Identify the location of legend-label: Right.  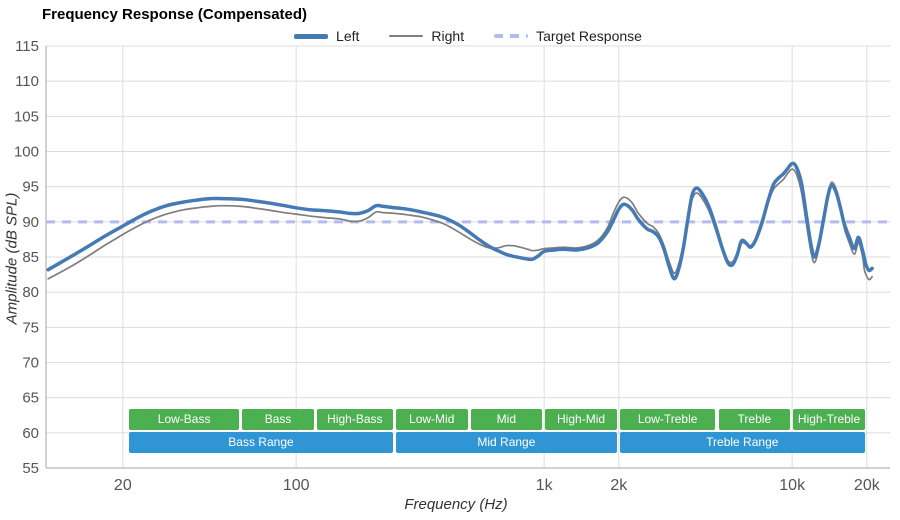
(448, 36).